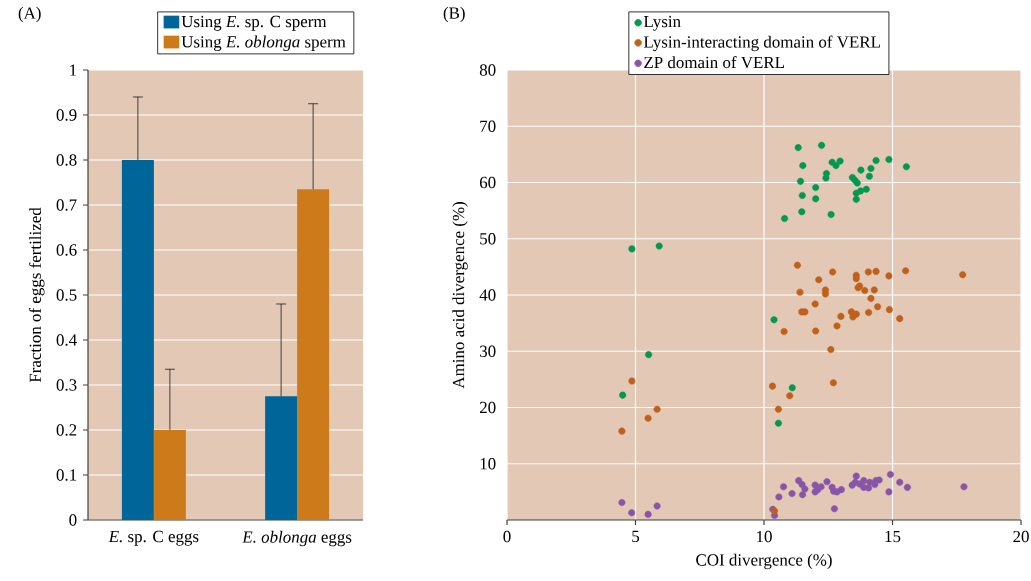 The image size is (1031, 581). Describe the element at coordinates (36, 295) in the screenshot. I see `y-axis-title: Fraction of eggs fertilized` at that location.